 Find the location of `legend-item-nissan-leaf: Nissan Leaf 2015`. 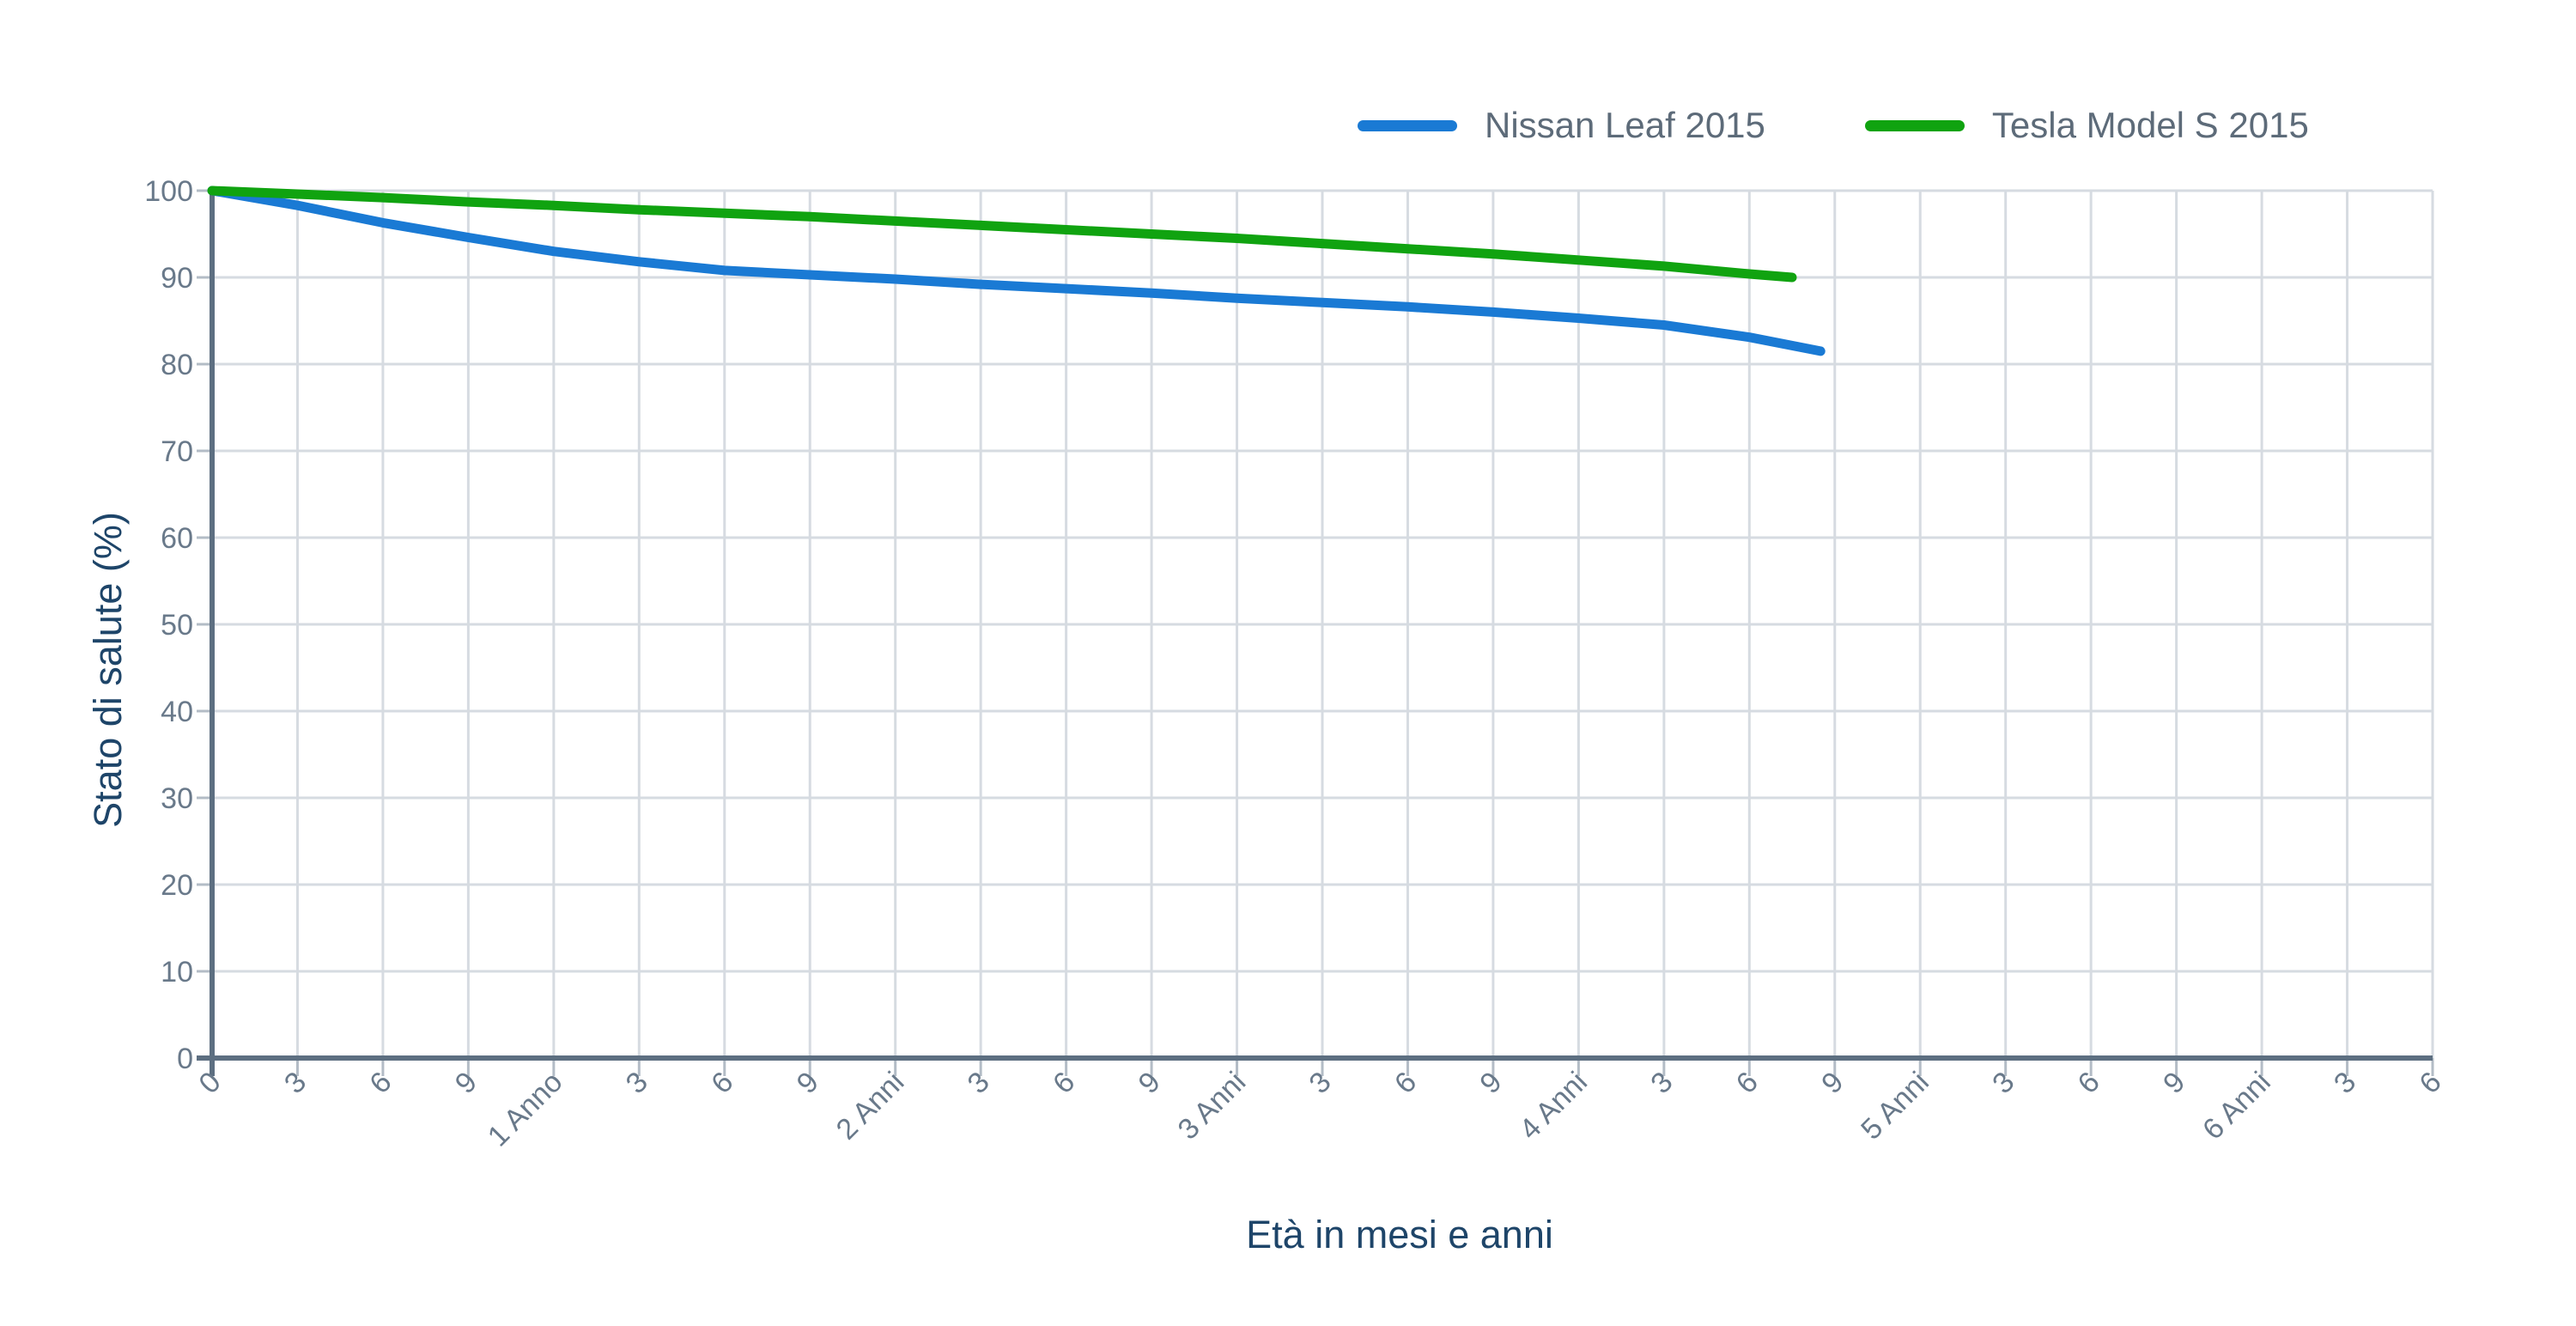

legend-item-nissan-leaf: Nissan Leaf 2015 is located at coordinates (1561, 125).